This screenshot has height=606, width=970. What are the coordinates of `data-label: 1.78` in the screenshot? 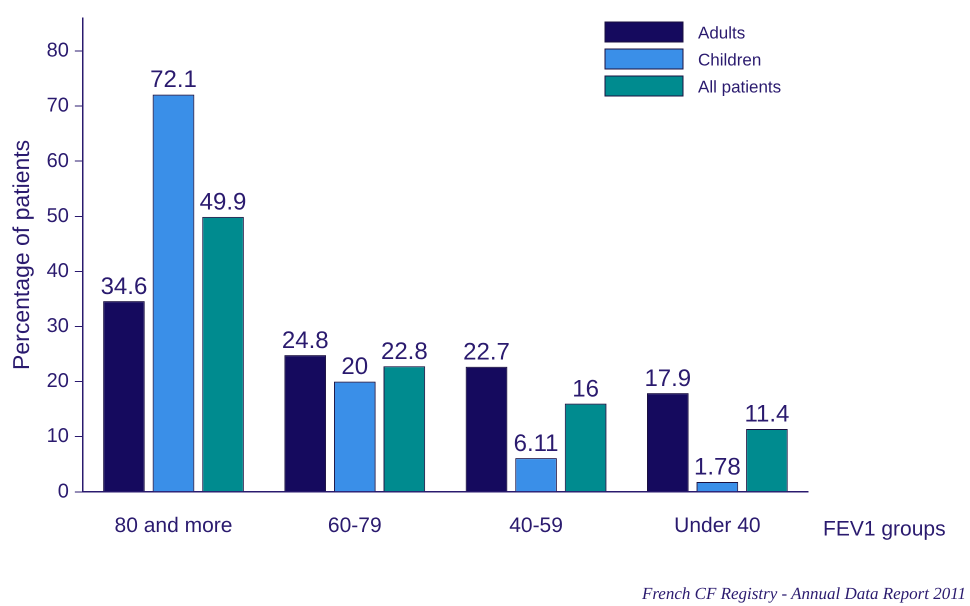 It's located at (717, 467).